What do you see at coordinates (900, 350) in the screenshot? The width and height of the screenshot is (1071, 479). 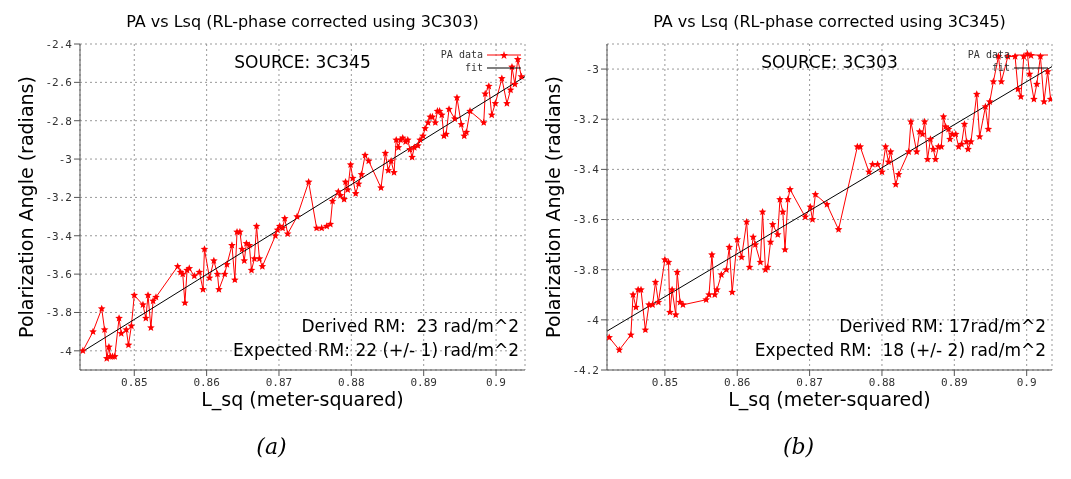 I see `annotation: Expected RM: 18 (+/- 2) rad/m^2` at bounding box center [900, 350].